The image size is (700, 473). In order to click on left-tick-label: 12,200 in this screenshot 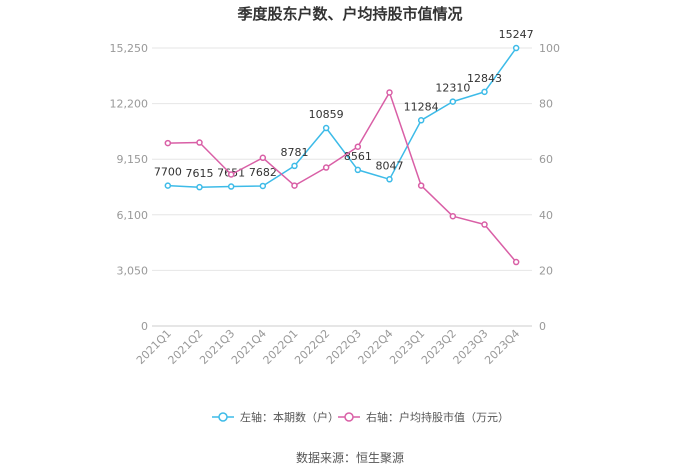, I will do `click(129, 104)`.